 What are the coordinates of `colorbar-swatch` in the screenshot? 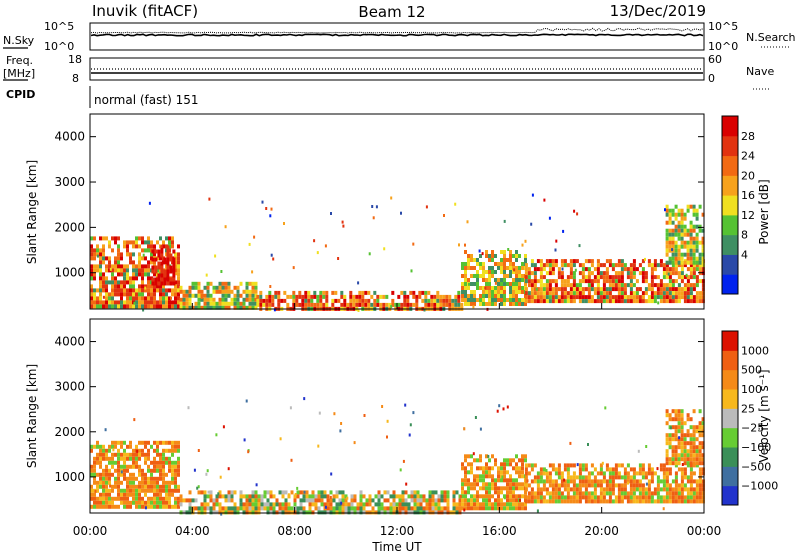 It's located at (730, 437).